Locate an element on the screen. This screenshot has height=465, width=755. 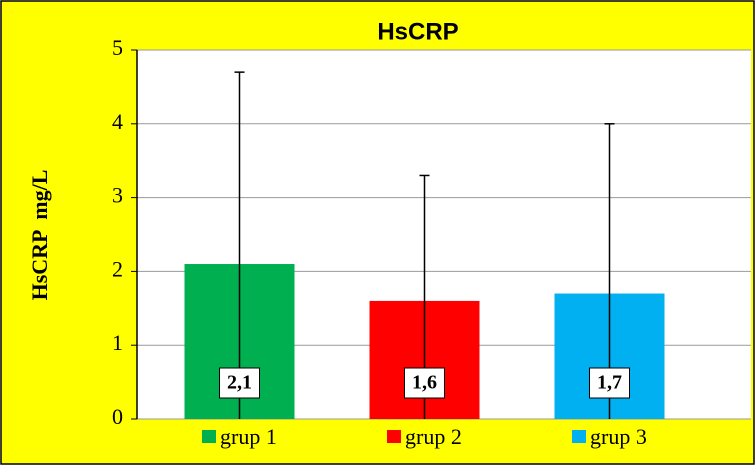
y-tick-label: 3 is located at coordinates (117, 195).